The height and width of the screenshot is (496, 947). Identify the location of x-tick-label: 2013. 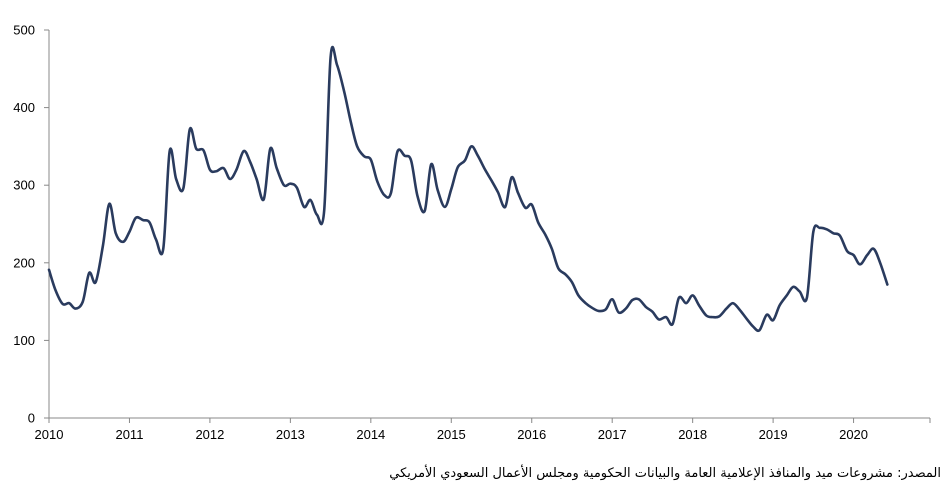
(290, 434).